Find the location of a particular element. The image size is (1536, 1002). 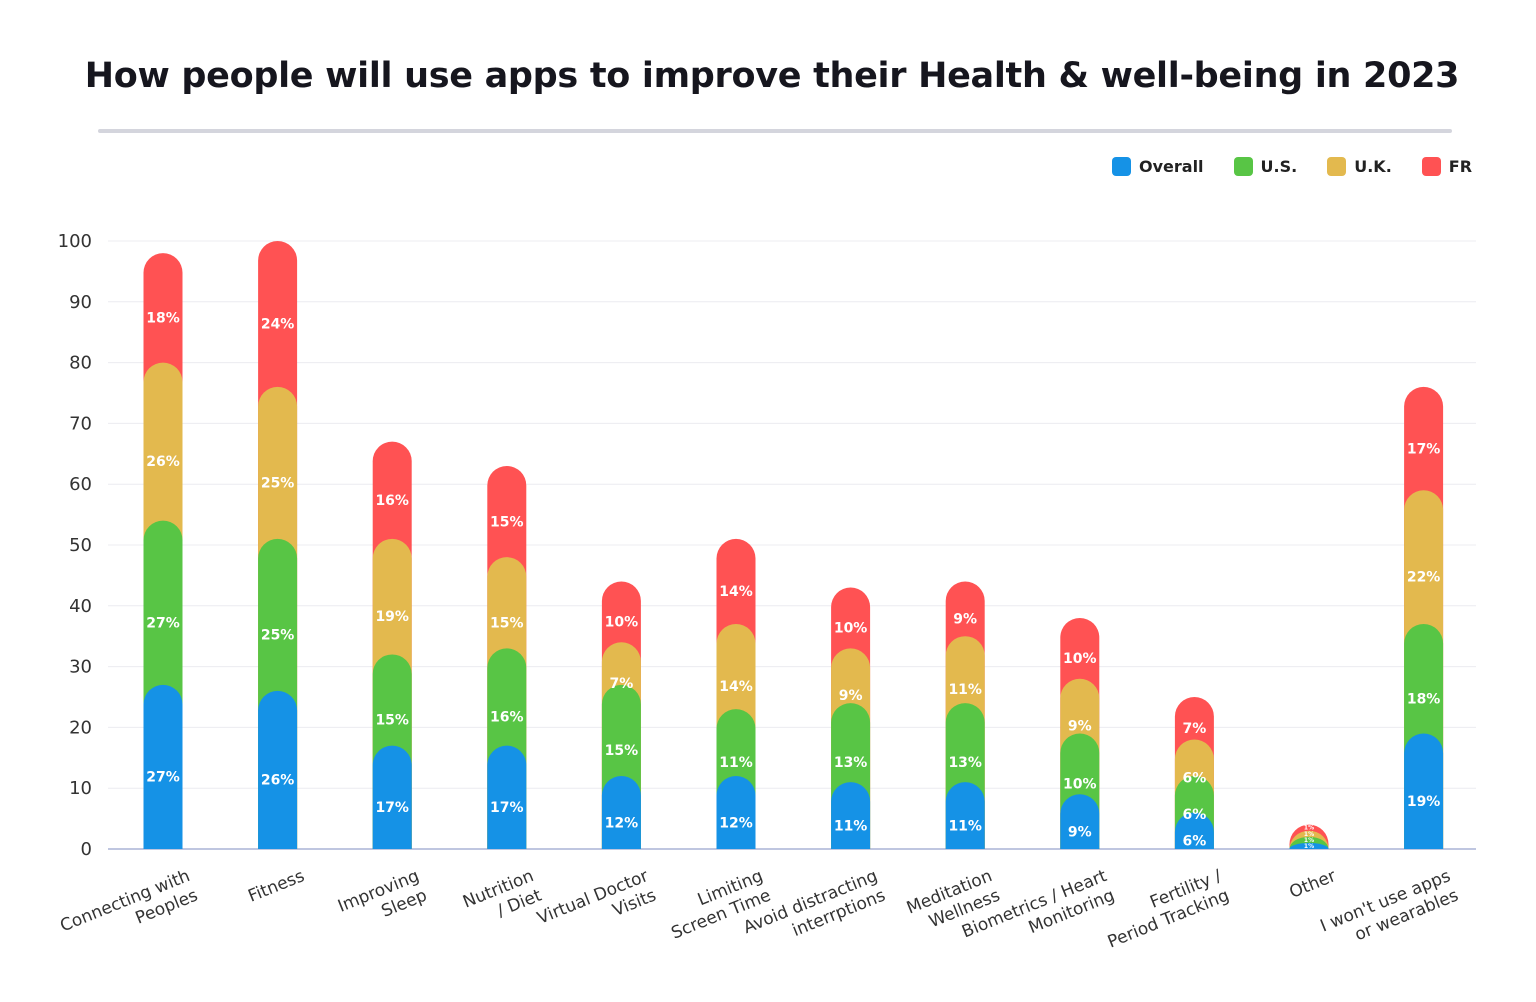

x-category-label-line: Fitness is located at coordinates (276, 886).